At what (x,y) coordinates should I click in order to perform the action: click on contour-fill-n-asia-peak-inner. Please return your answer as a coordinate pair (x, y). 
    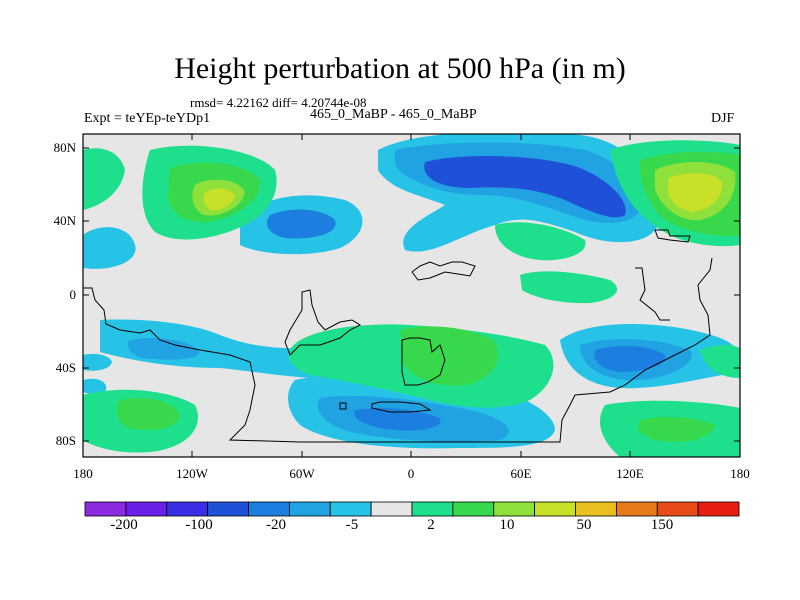
    Looking at the image, I should click on (695, 192).